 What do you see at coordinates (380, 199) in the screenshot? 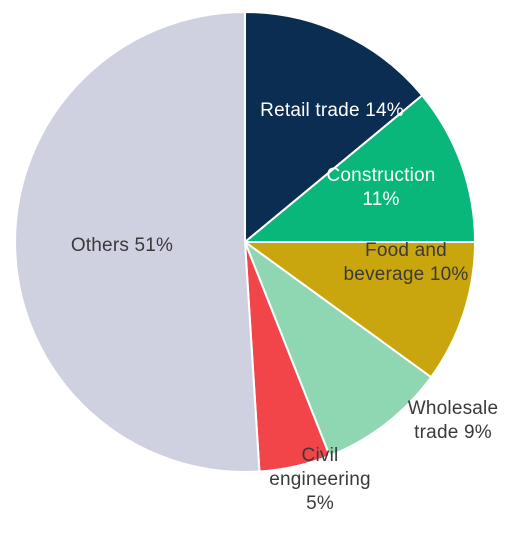
I see `pie-label-line: 11%` at bounding box center [380, 199].